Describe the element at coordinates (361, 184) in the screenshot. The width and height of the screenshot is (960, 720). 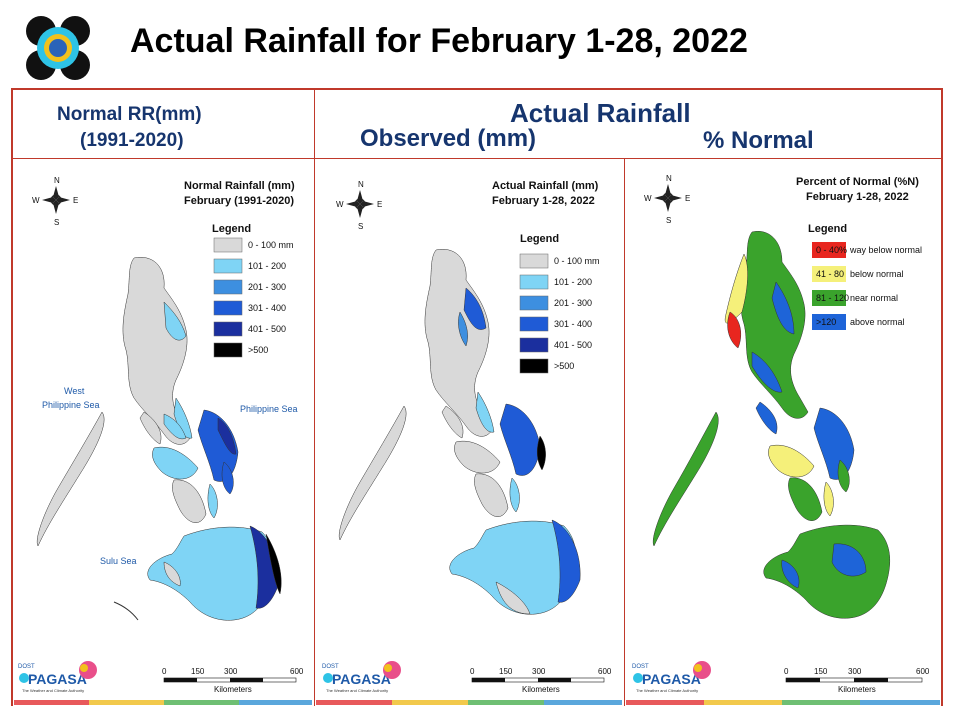
I see `svg-text: N` at that location.